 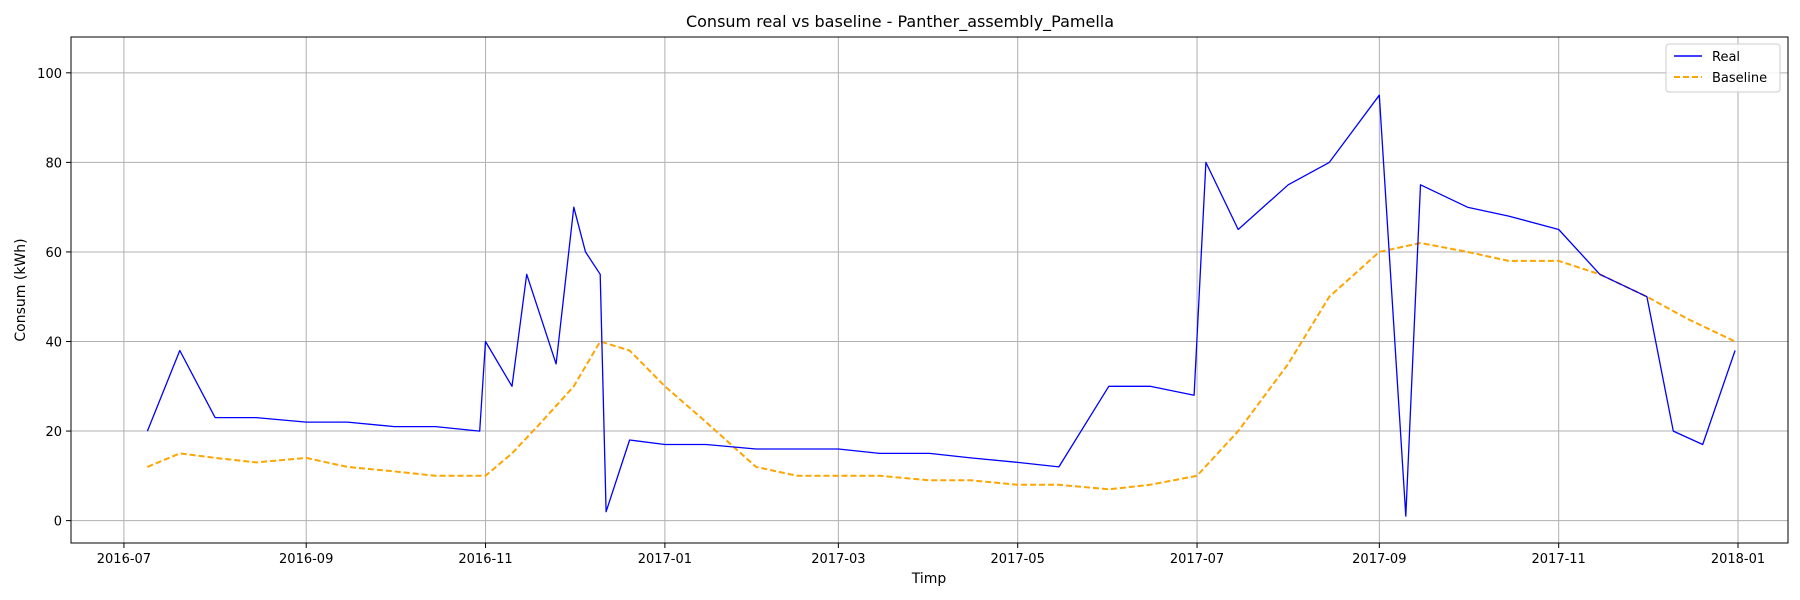 What do you see at coordinates (54, 298) in the screenshot?
I see `y-axis-ticks: 0 20 40 60 80 100` at bounding box center [54, 298].